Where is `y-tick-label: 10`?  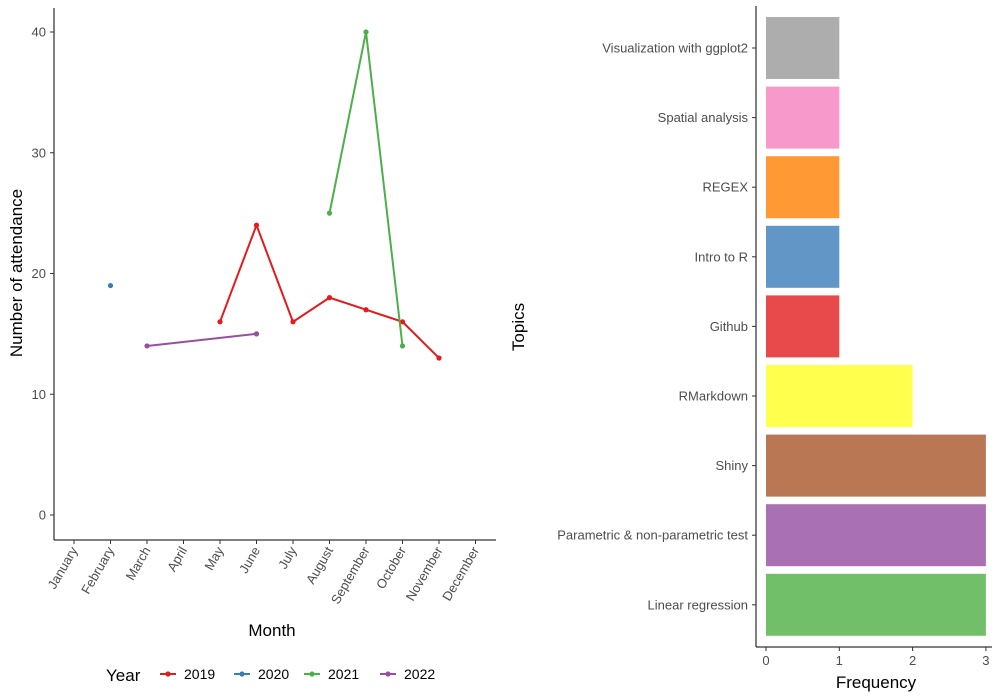 y-tick-label: 10 is located at coordinates (39, 394).